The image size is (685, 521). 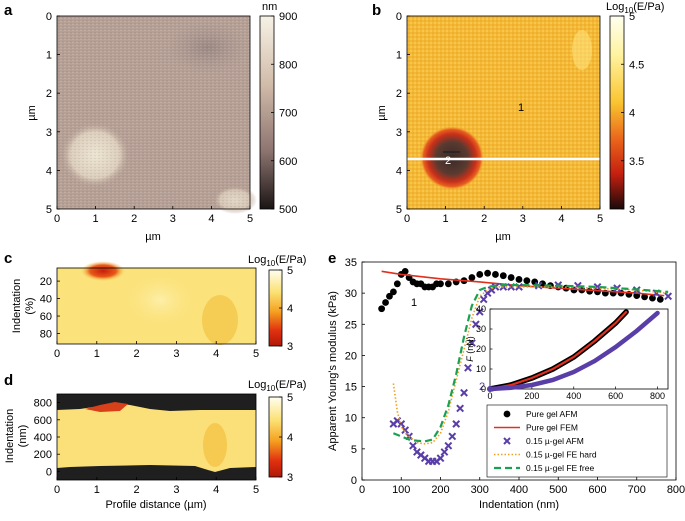 I want to click on inset-origin-marker, so click(x=490, y=389).